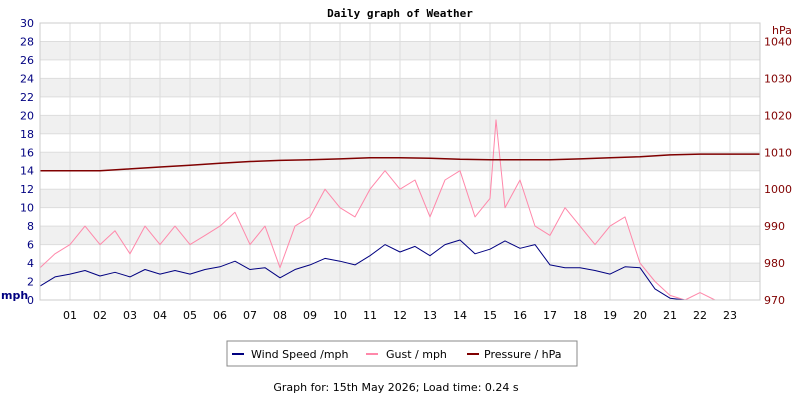 This screenshot has height=404, width=800. What do you see at coordinates (190, 315) in the screenshot?
I see `x-tick-label: 05` at bounding box center [190, 315].